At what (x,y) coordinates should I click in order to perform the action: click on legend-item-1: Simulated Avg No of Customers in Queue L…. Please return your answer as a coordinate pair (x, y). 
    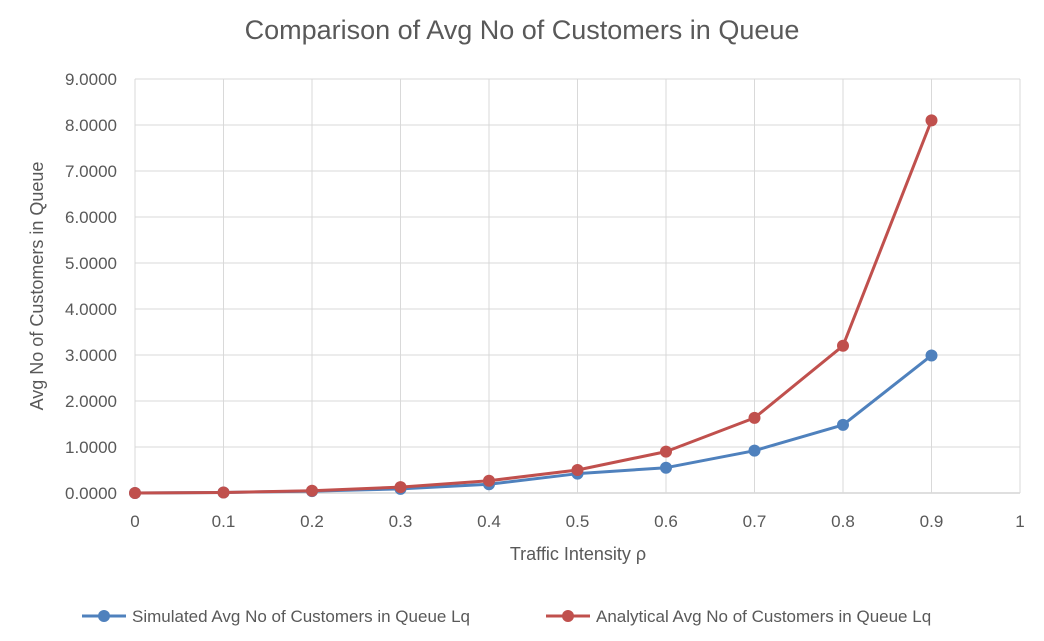
    Looking at the image, I should click on (276, 616).